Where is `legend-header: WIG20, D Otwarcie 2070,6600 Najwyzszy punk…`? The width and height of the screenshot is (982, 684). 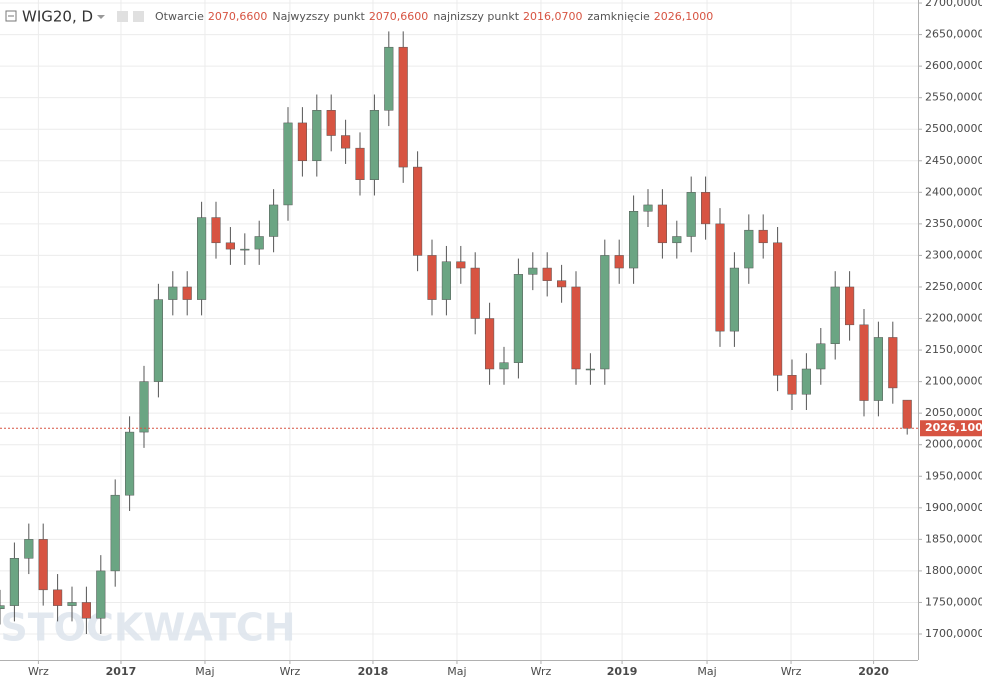
legend-header: WIG20, D Otwarcie 2070,6600 Najwyzszy punk… is located at coordinates (359, 17).